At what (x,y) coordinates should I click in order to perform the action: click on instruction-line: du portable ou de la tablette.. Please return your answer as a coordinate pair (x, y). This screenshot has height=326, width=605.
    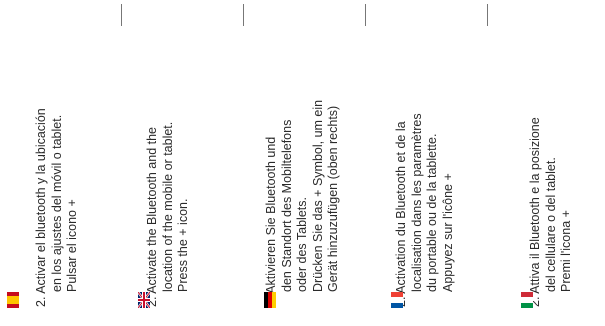
    Looking at the image, I should click on (432, 212).